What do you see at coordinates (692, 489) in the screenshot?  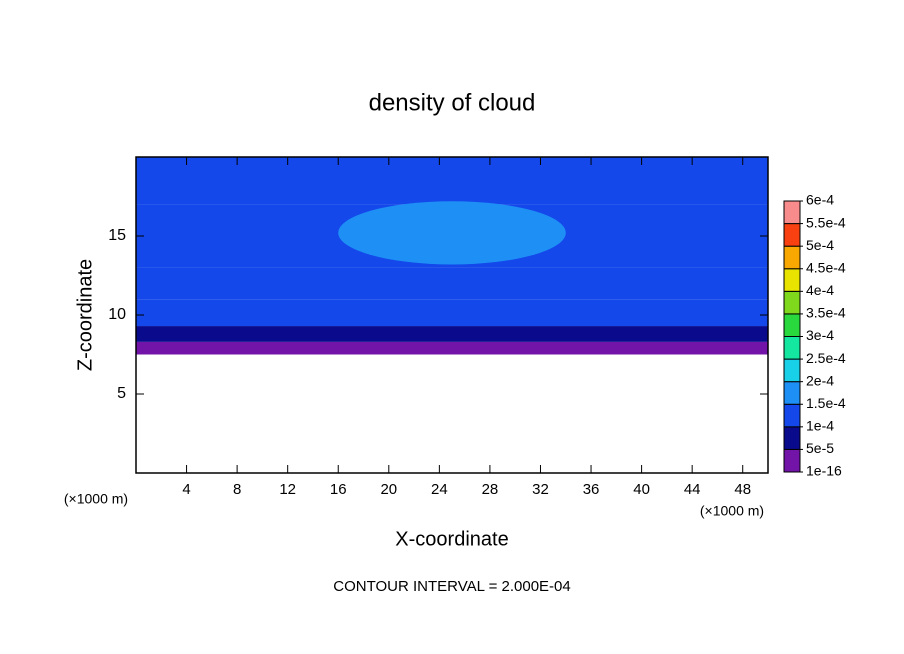 I see `x-tick-label: 44` at bounding box center [692, 489].